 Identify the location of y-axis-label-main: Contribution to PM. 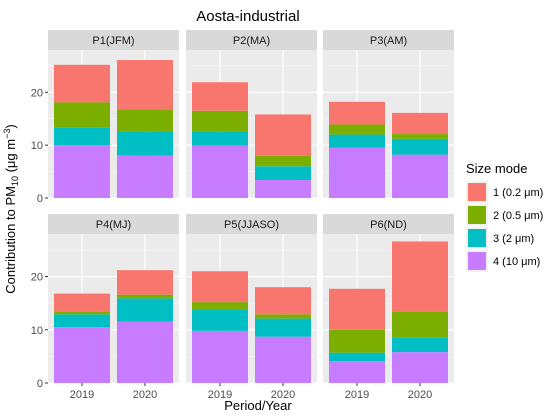
(10, 240).